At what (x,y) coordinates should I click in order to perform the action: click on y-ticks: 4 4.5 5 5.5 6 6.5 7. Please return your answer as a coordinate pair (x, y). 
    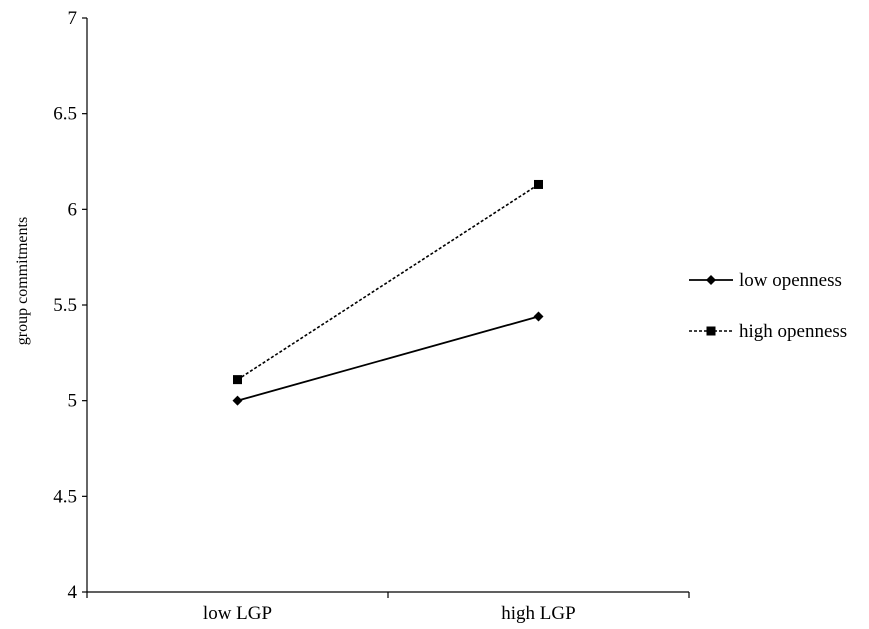
    Looking at the image, I should click on (70, 305).